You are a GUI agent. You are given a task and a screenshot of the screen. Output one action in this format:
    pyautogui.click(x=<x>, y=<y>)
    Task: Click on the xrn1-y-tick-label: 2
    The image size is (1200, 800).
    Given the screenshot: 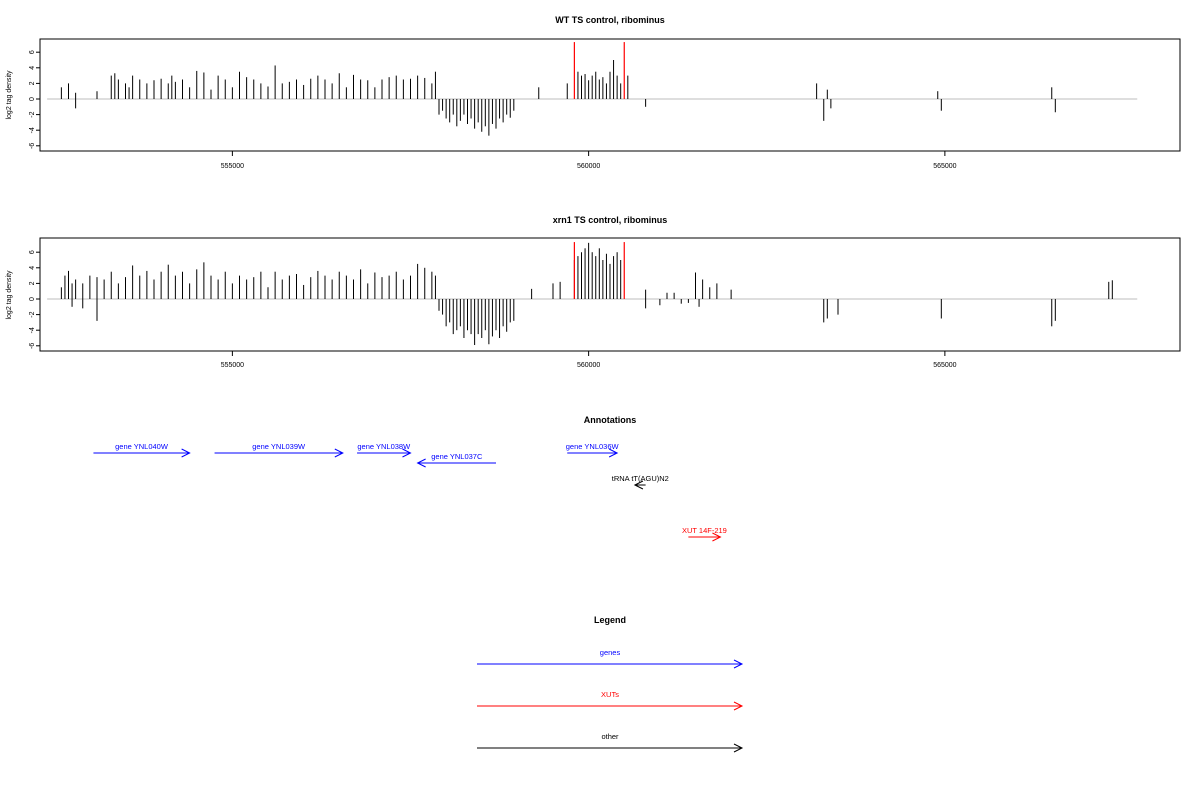 What is the action you would take?
    pyautogui.click(x=32, y=283)
    